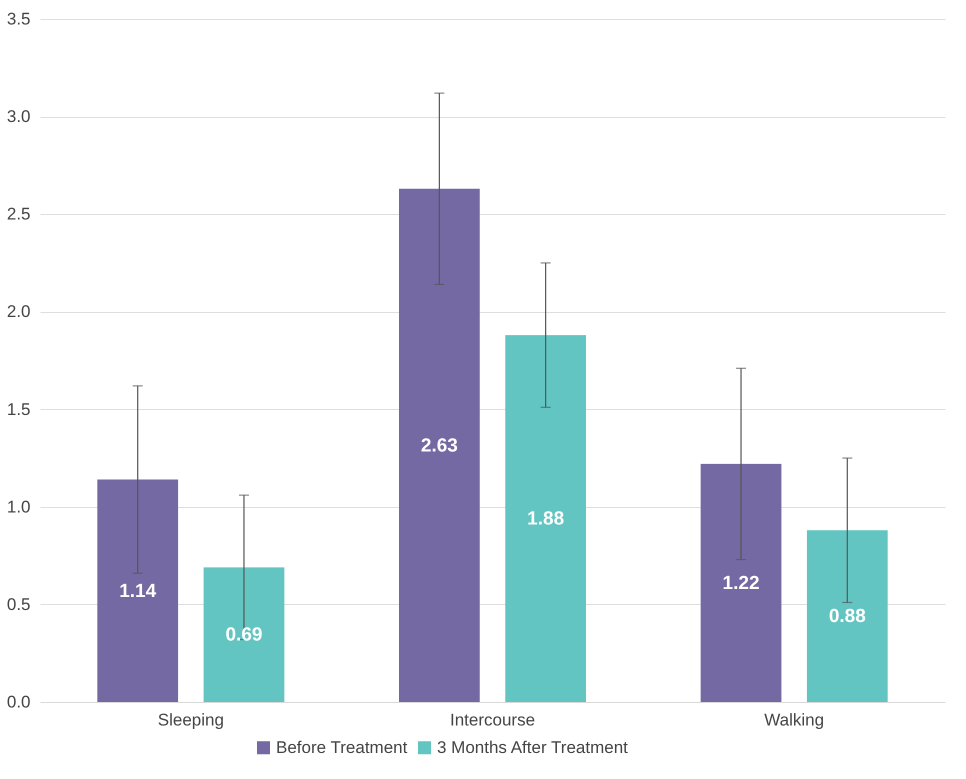  What do you see at coordinates (191, 720) in the screenshot?
I see `x-tick-label: Sleeping` at bounding box center [191, 720].